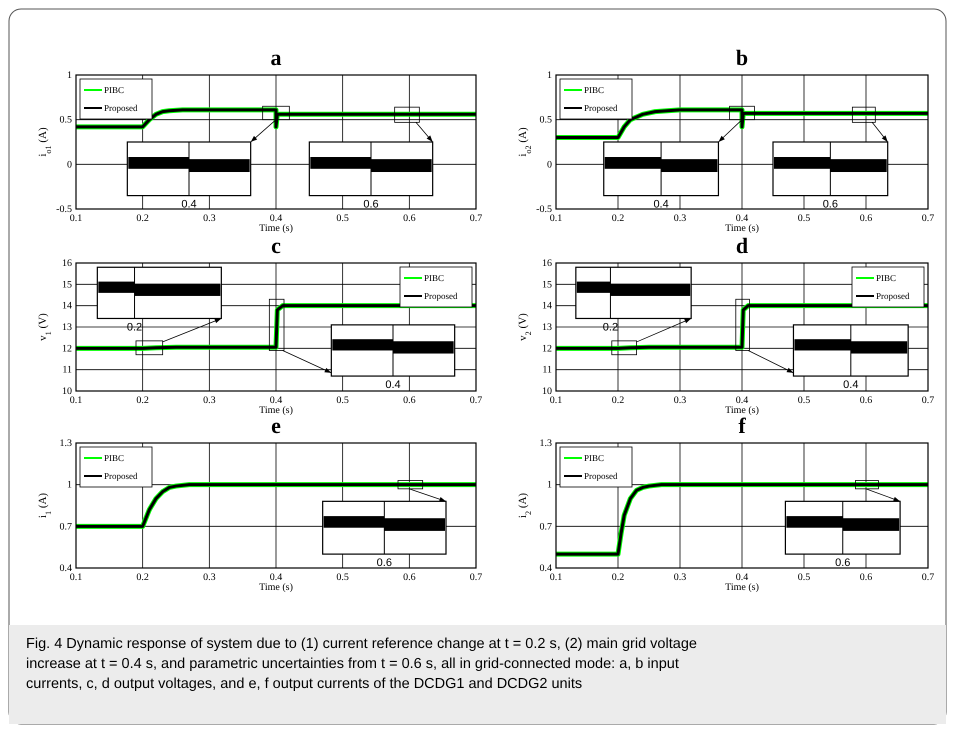 This screenshot has width=955, height=733. Describe the element at coordinates (276, 425) in the screenshot. I see `chart-title: e` at that location.